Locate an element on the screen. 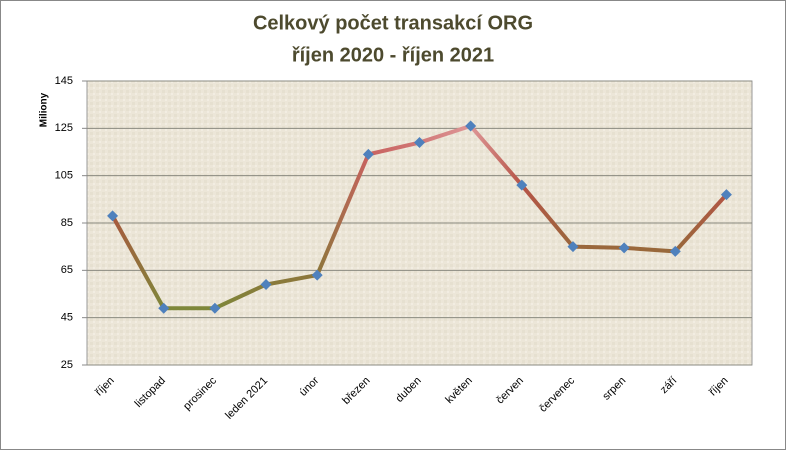 The image size is (787, 456). y-tick-label: 45 is located at coordinates (67, 318).